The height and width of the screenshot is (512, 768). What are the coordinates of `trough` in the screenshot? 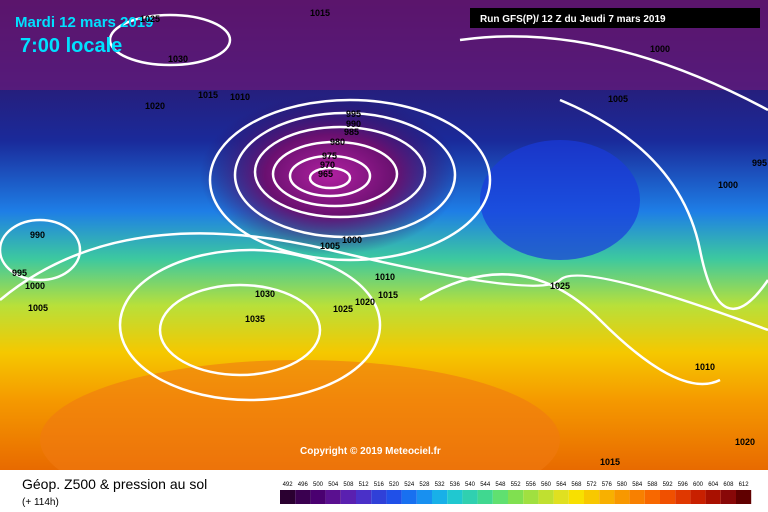 It's located at (560, 200).